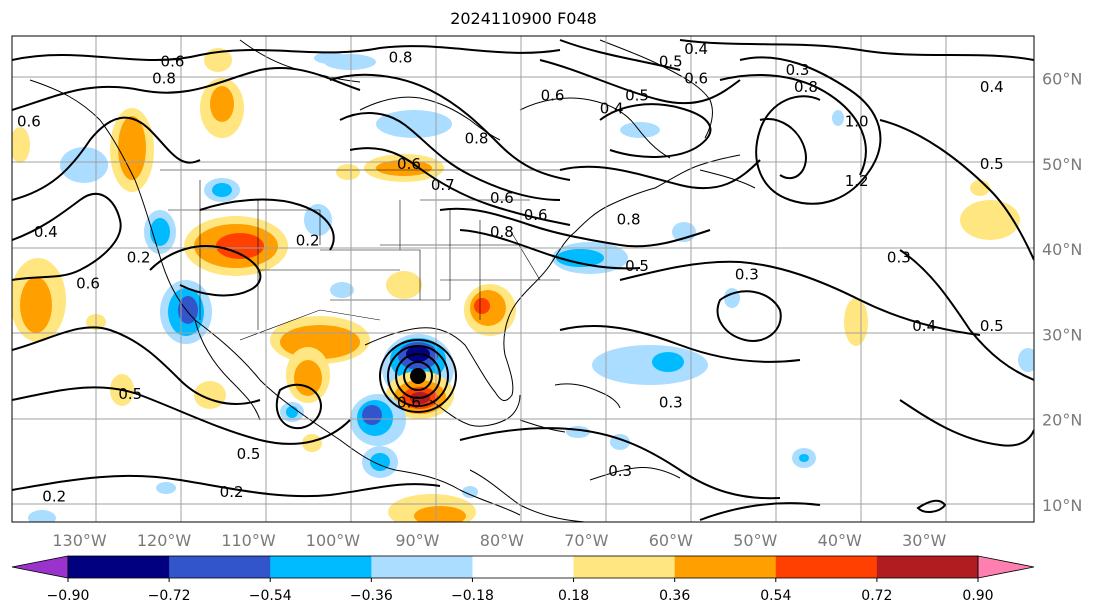  Describe the element at coordinates (857, 121) in the screenshot. I see `contour-label: 1.0` at that location.